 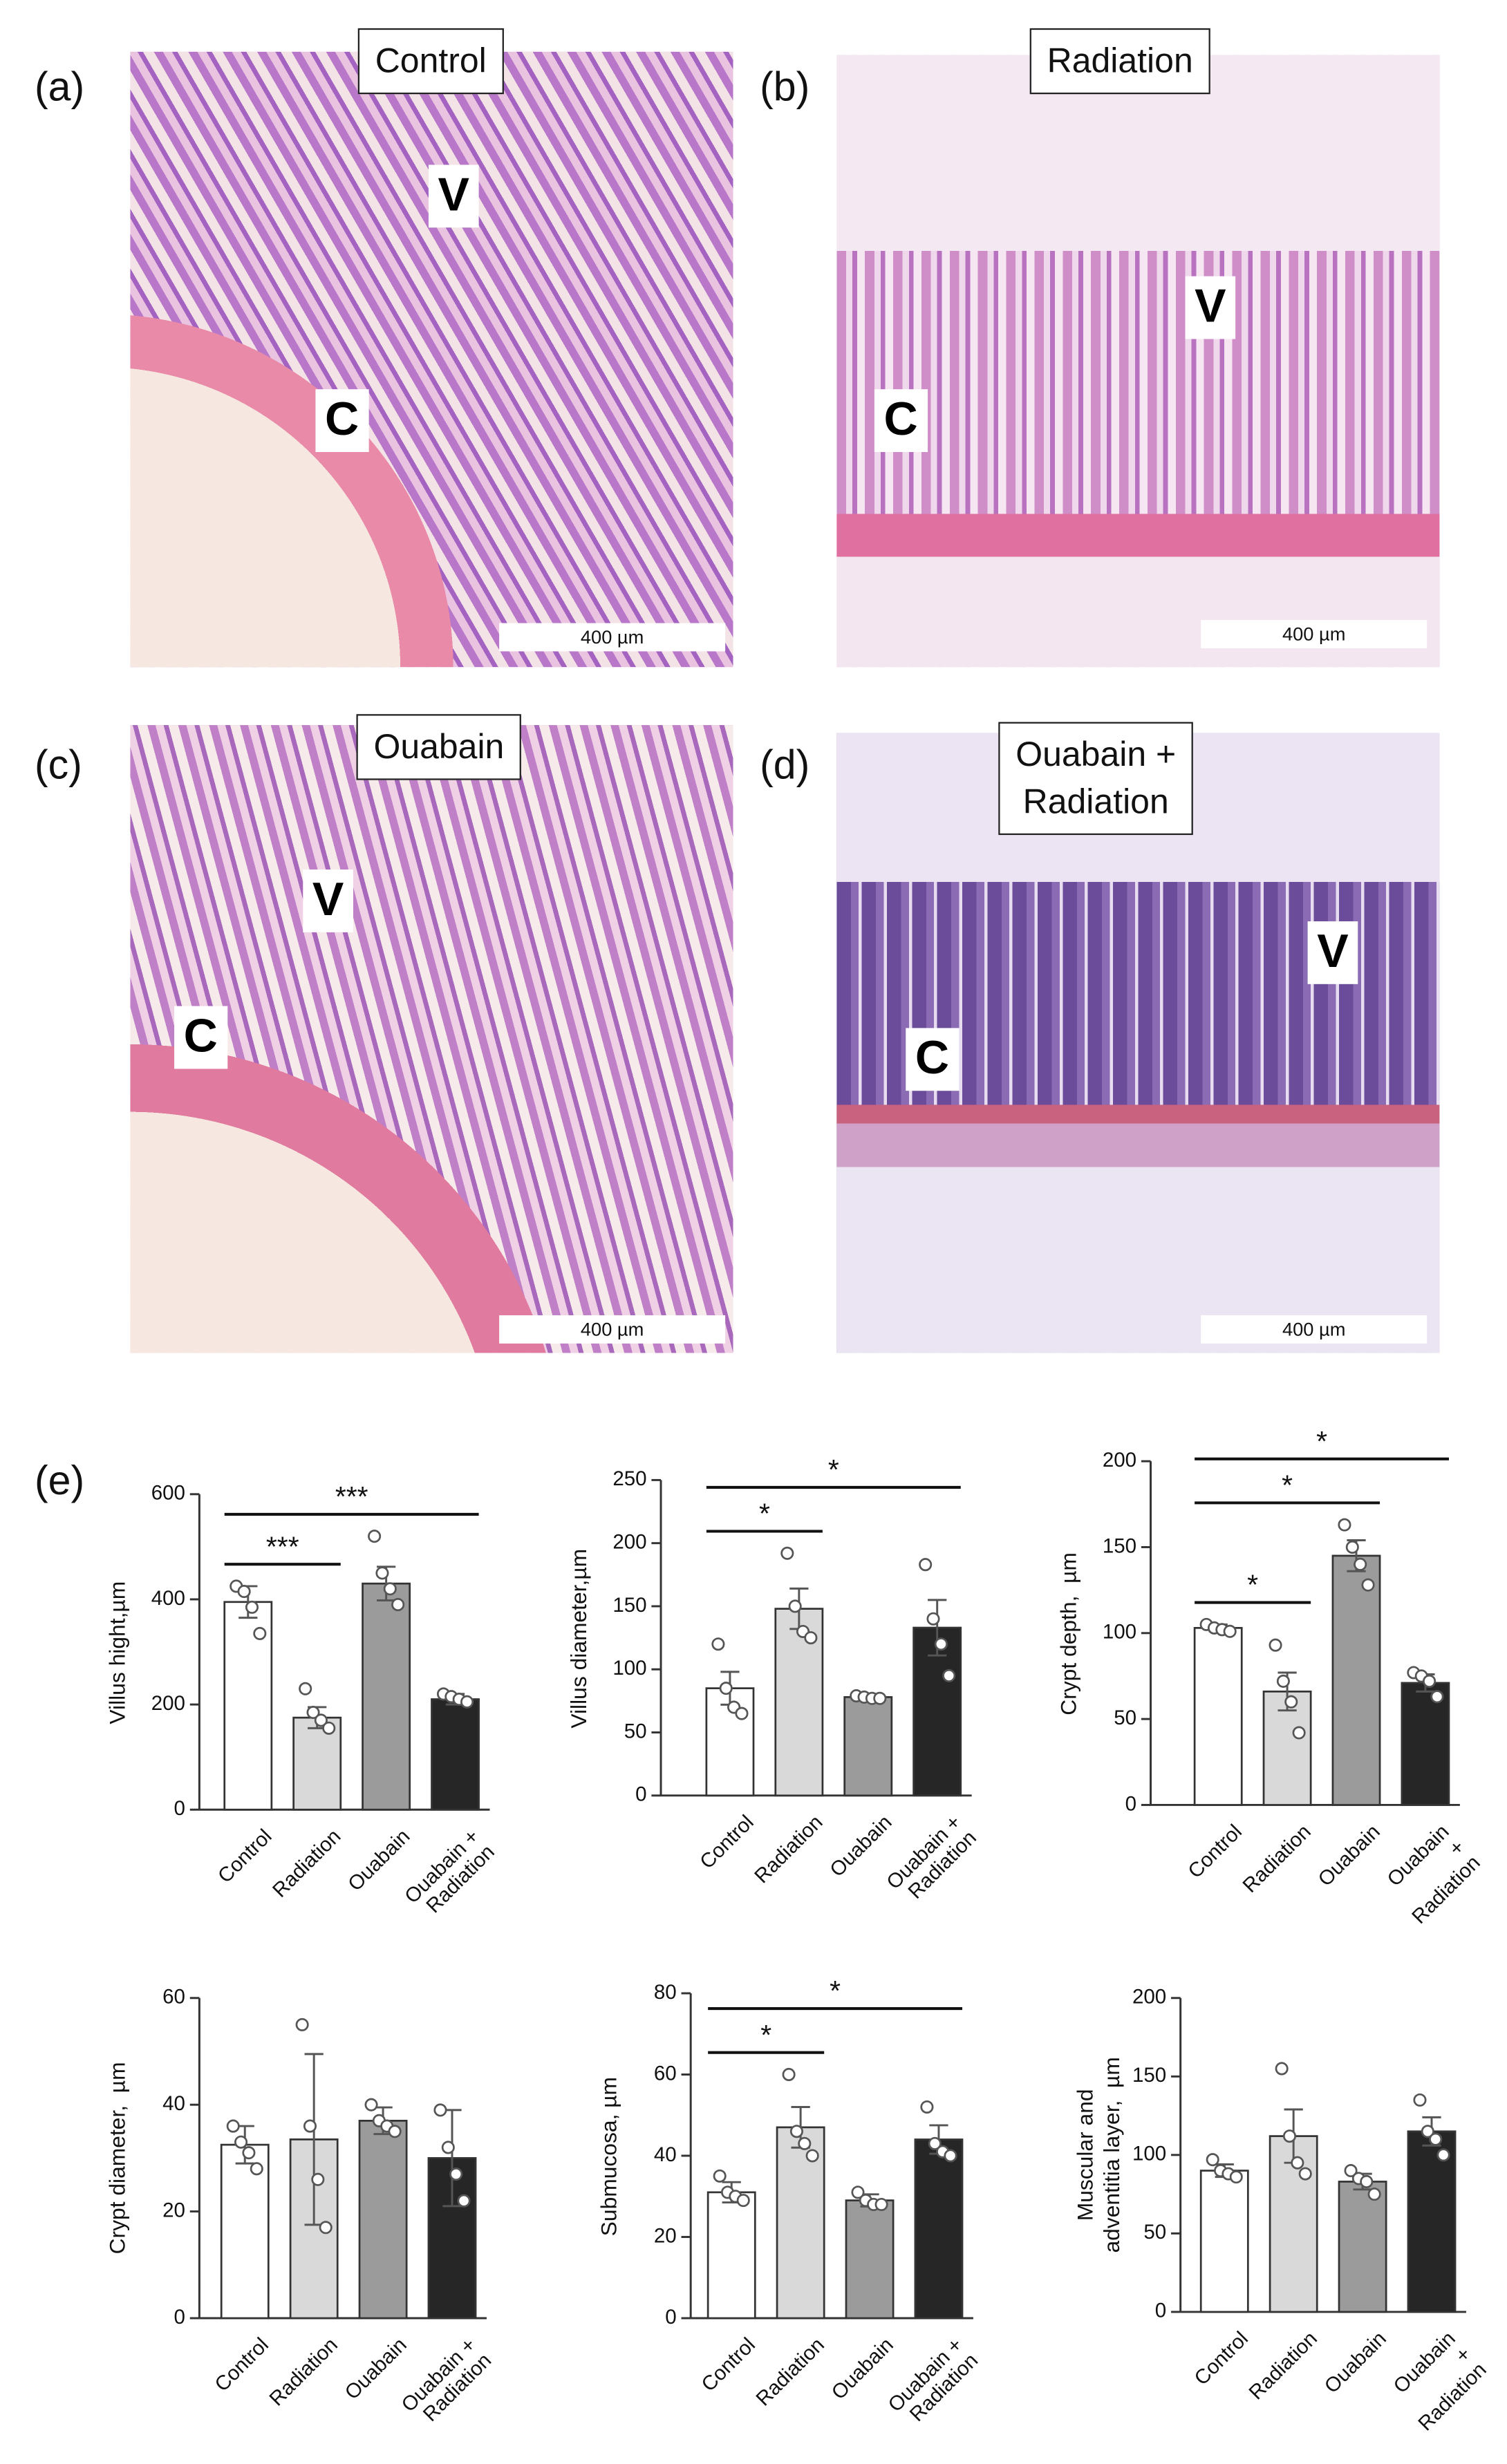 I want to click on y-axis-label: Villus diameter,µm, so click(x=578, y=1638).